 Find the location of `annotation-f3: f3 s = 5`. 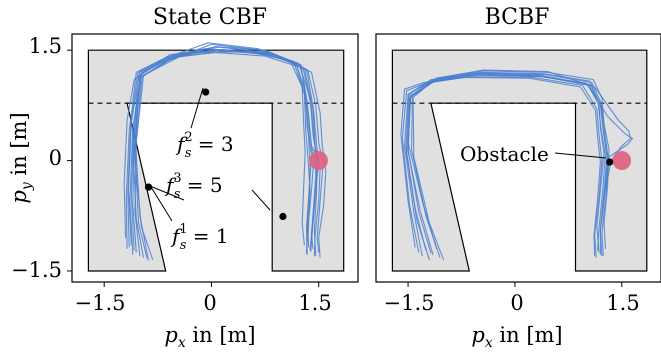

annotation-f3: f3 s = 5 is located at coordinates (210, 191).